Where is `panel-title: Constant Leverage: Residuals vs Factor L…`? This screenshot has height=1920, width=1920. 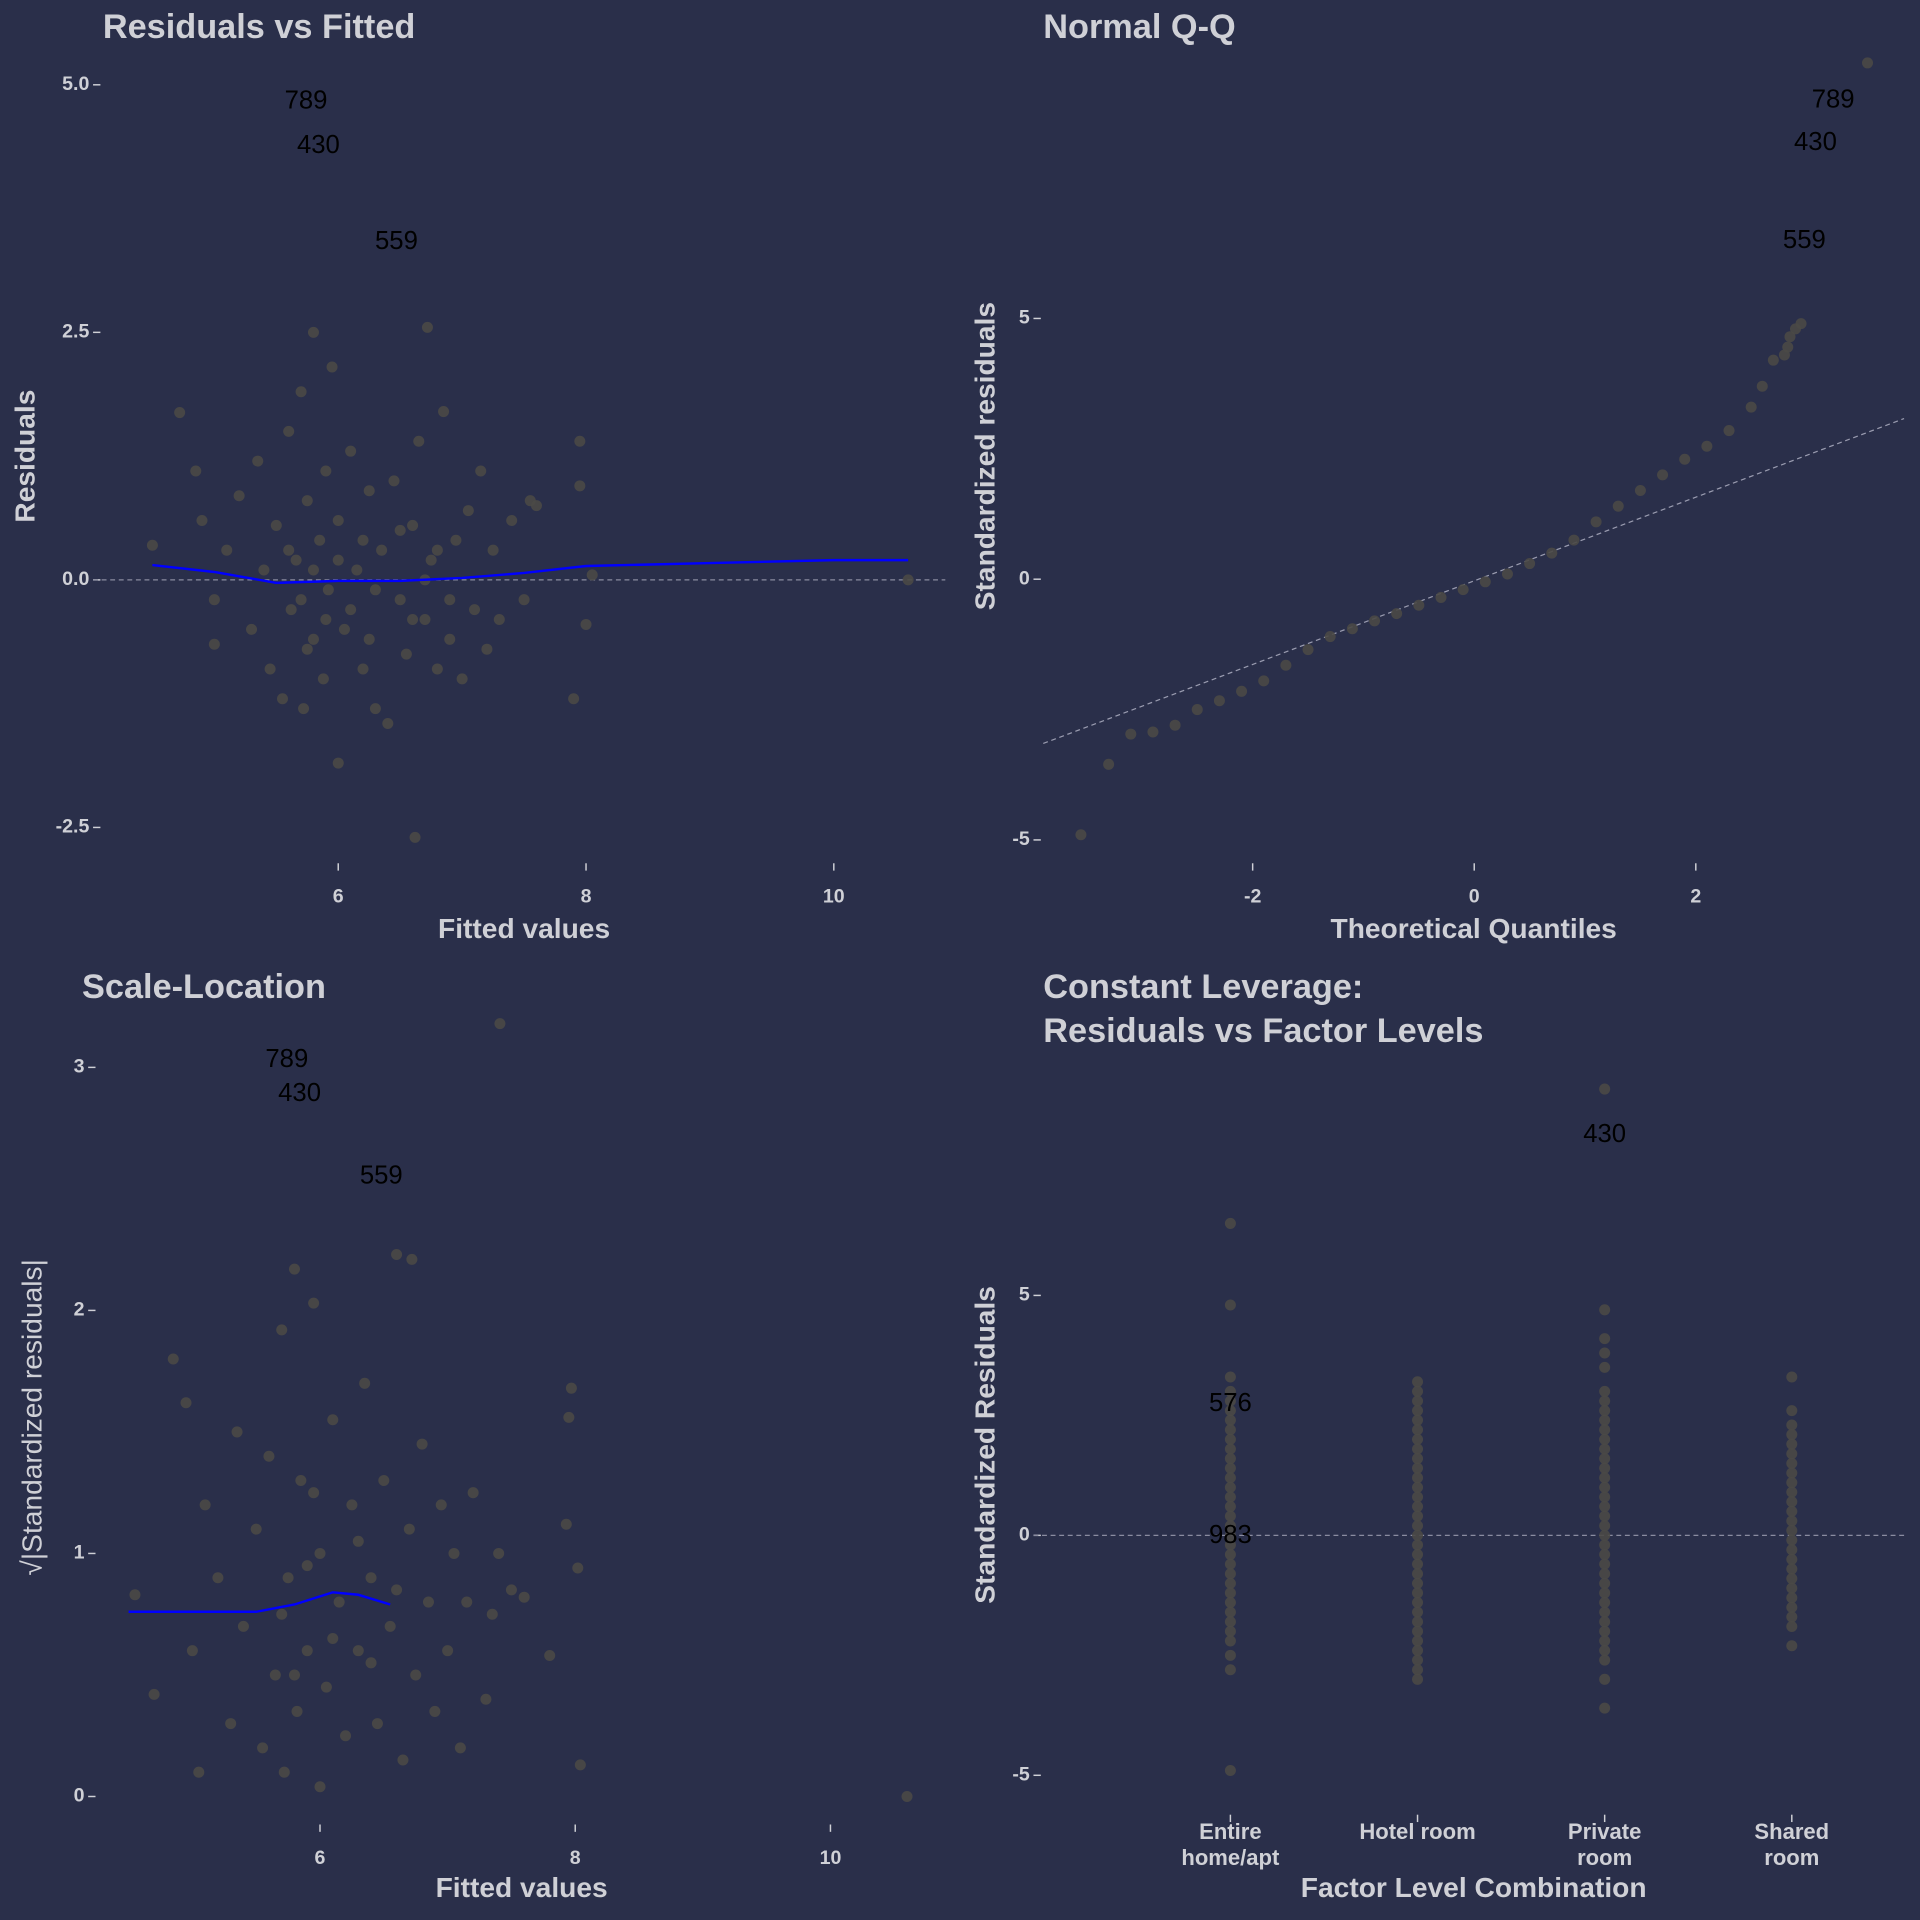
panel-title: Constant Leverage: Residuals vs Factor L… is located at coordinates (1263, 1008).